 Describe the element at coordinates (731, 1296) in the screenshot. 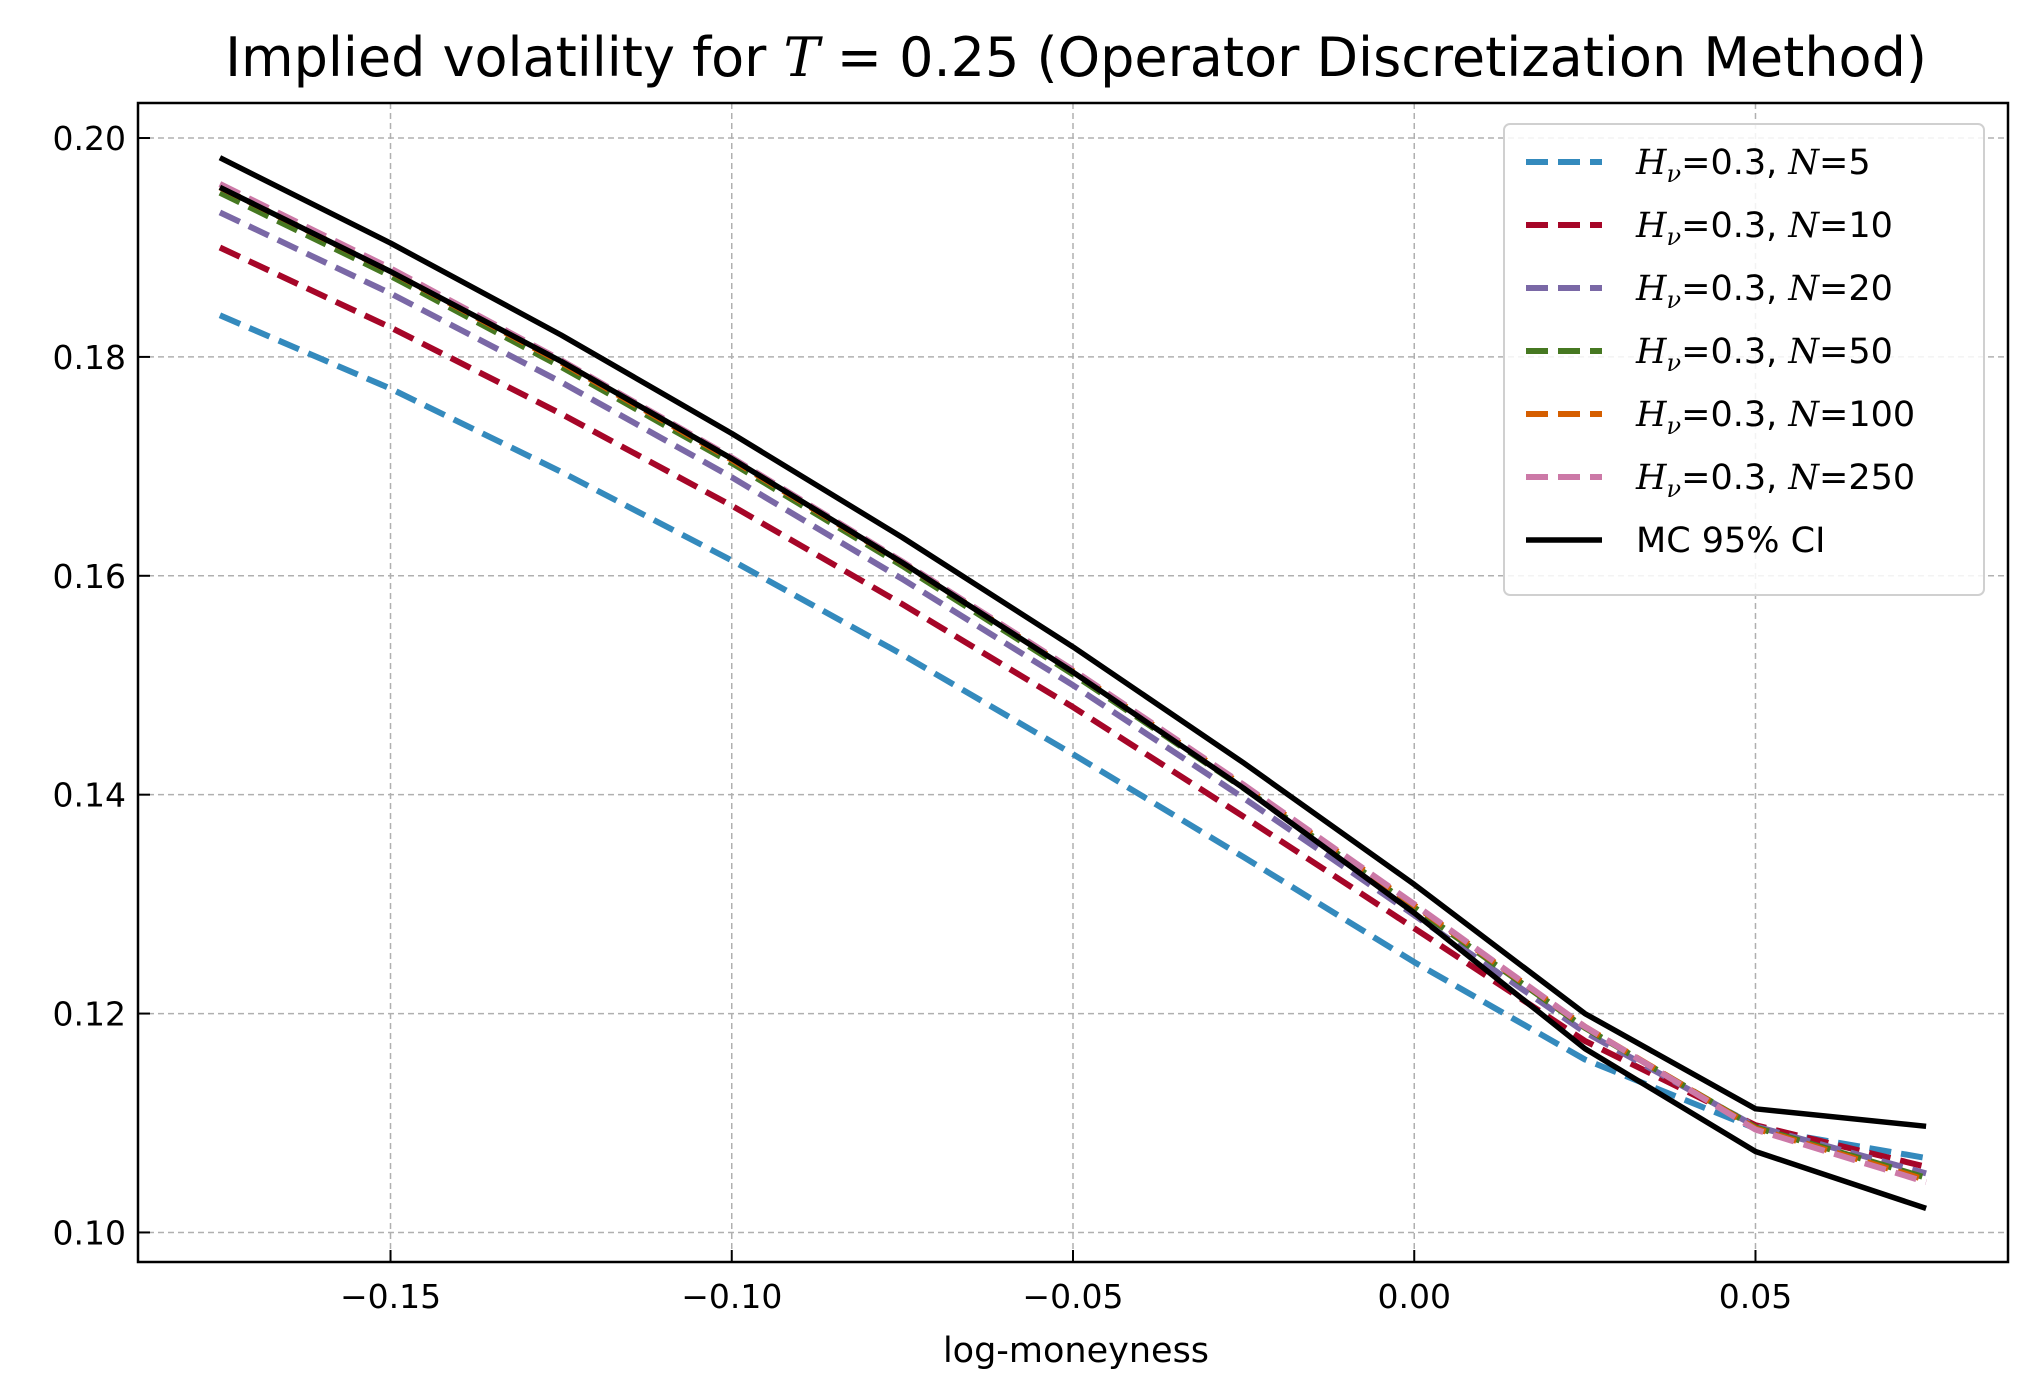

I see `x-tick-label: −0.10` at that location.